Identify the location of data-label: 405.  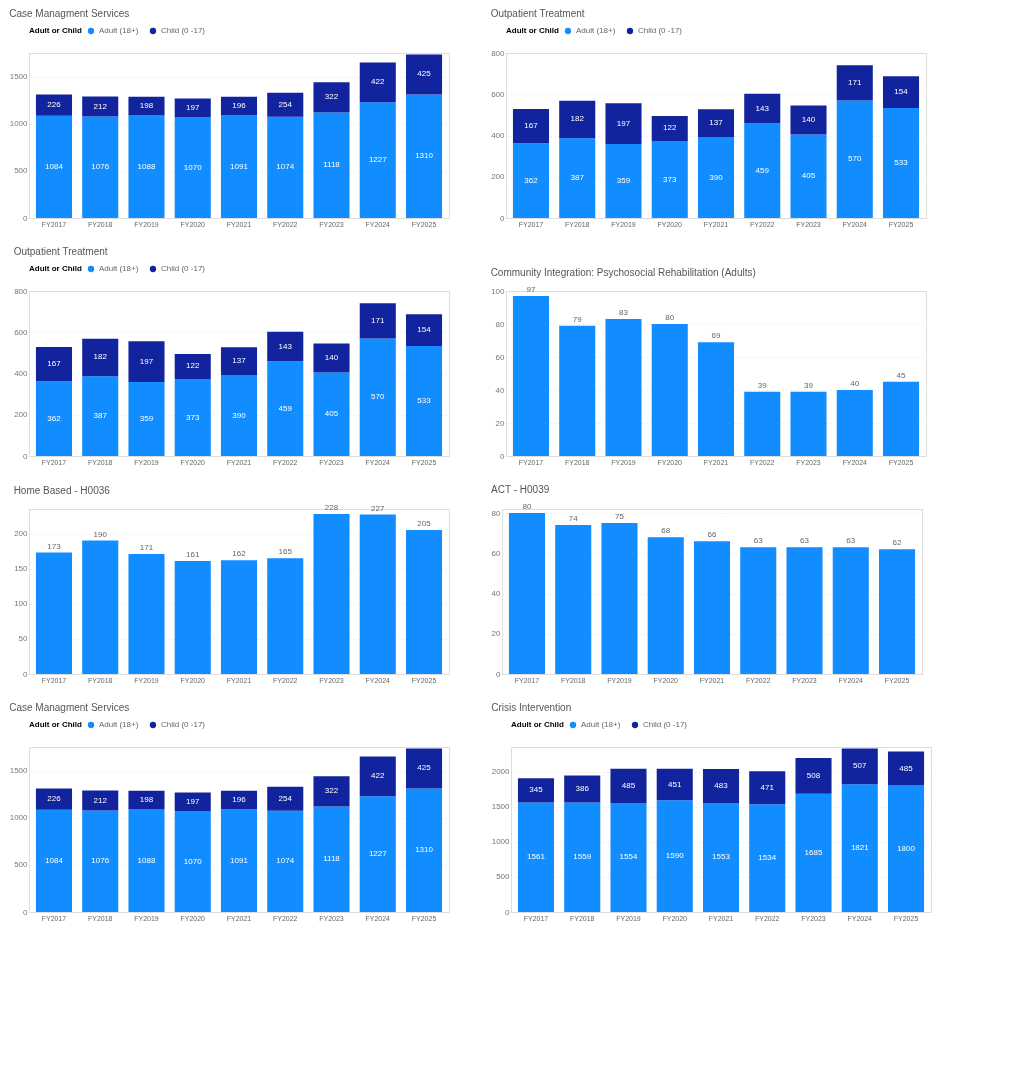
(808, 176).